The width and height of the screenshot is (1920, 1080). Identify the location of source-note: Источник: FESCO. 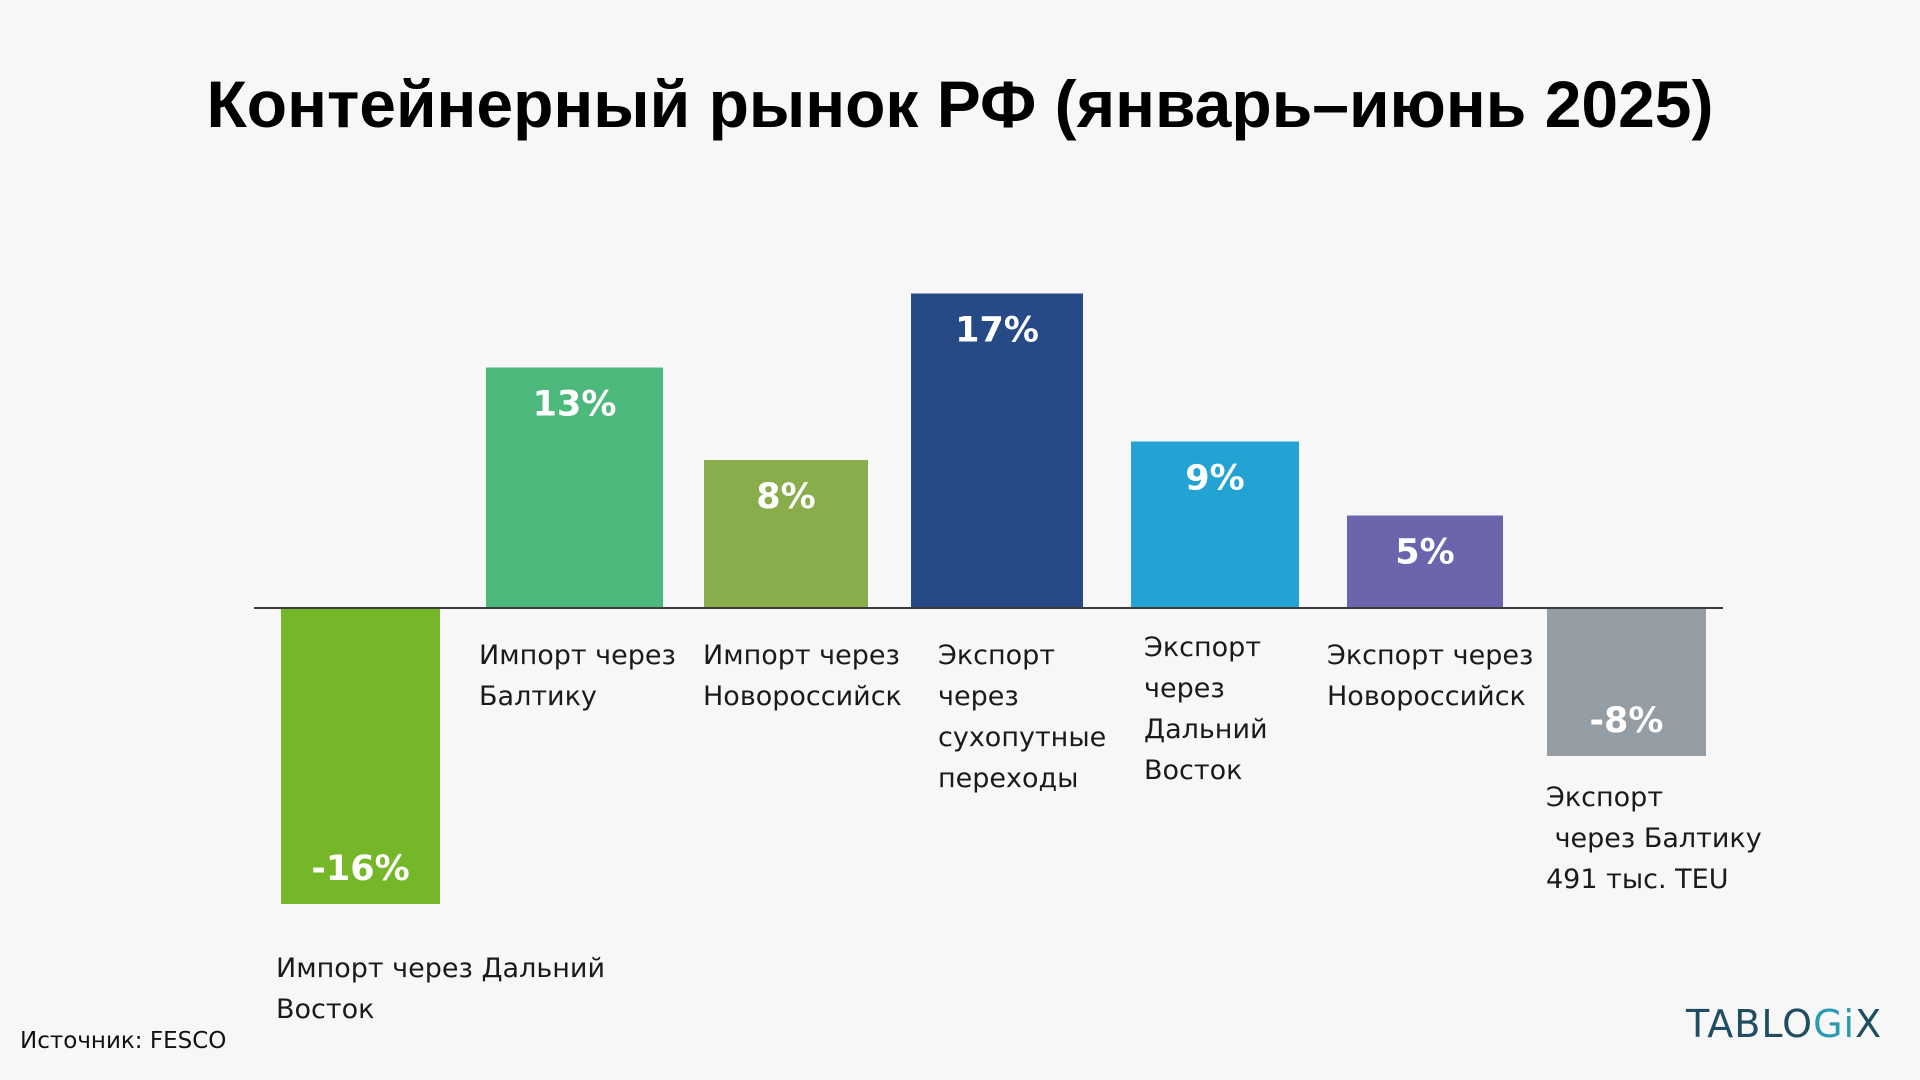
(123, 1041).